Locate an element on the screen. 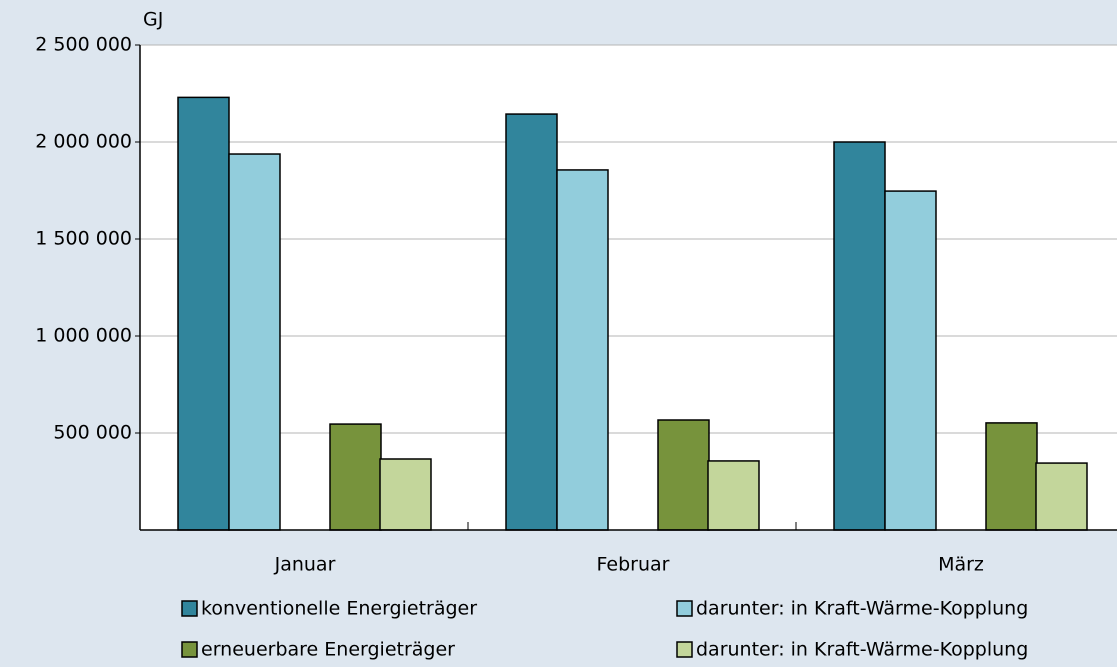 Image resolution: width=1117 pixels, height=667 pixels. x-tick-label: Januar is located at coordinates (305, 565).